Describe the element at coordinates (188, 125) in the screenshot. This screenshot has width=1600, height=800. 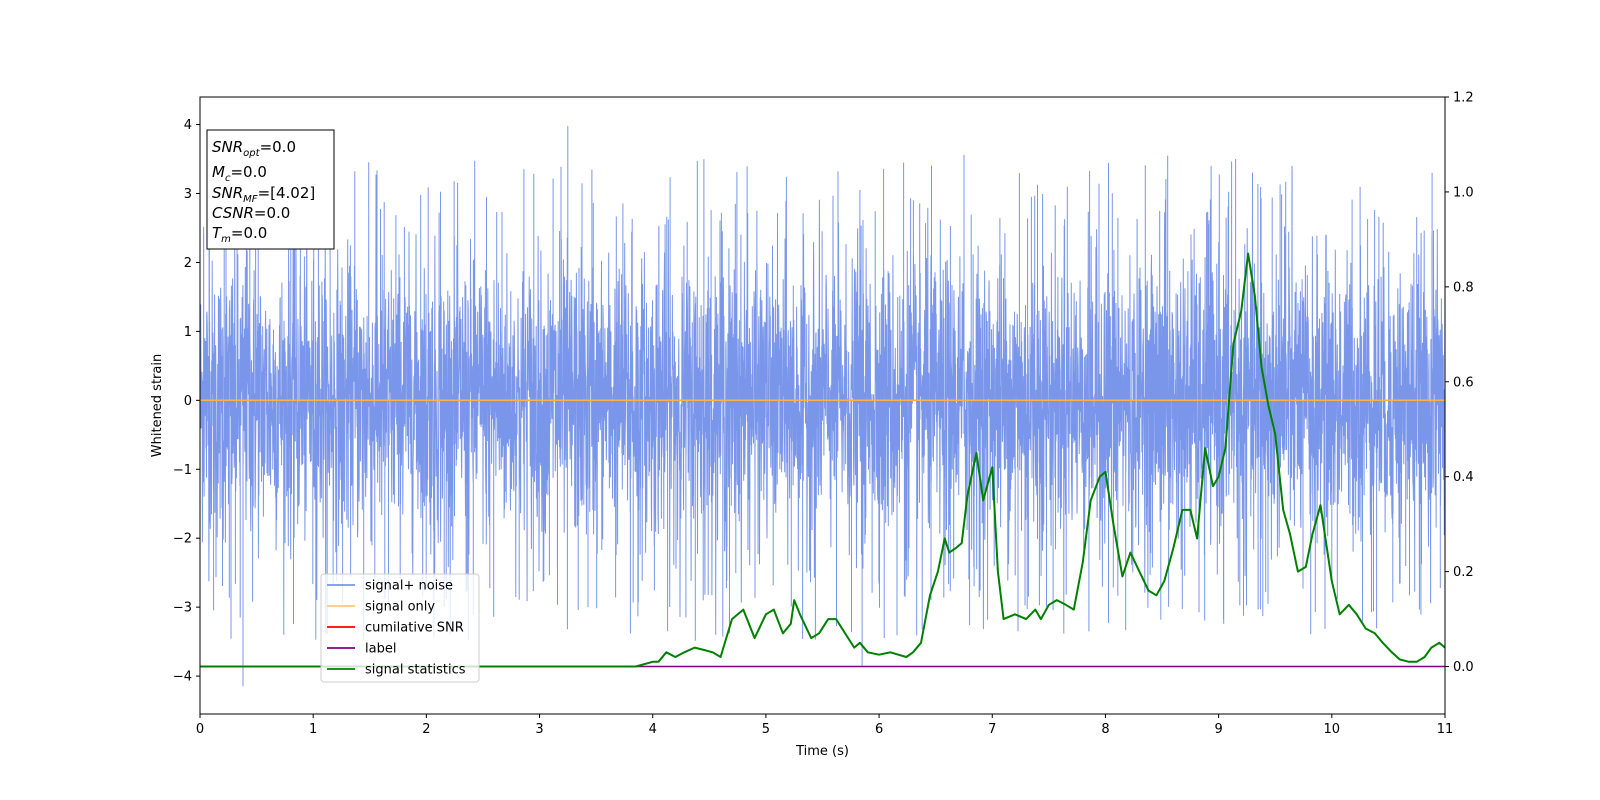
I see `y-tick-label: 4` at that location.